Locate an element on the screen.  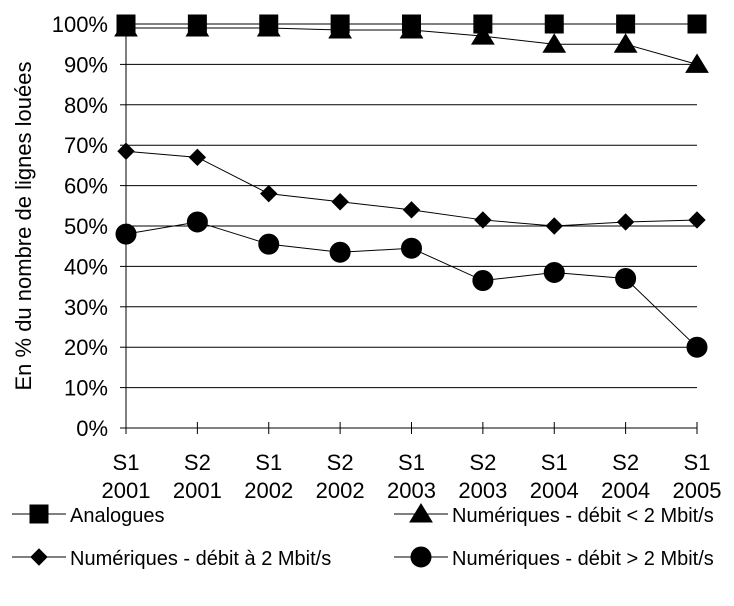
legend-label: Numériques - débit à 2 Mbit/s is located at coordinates (200, 559).